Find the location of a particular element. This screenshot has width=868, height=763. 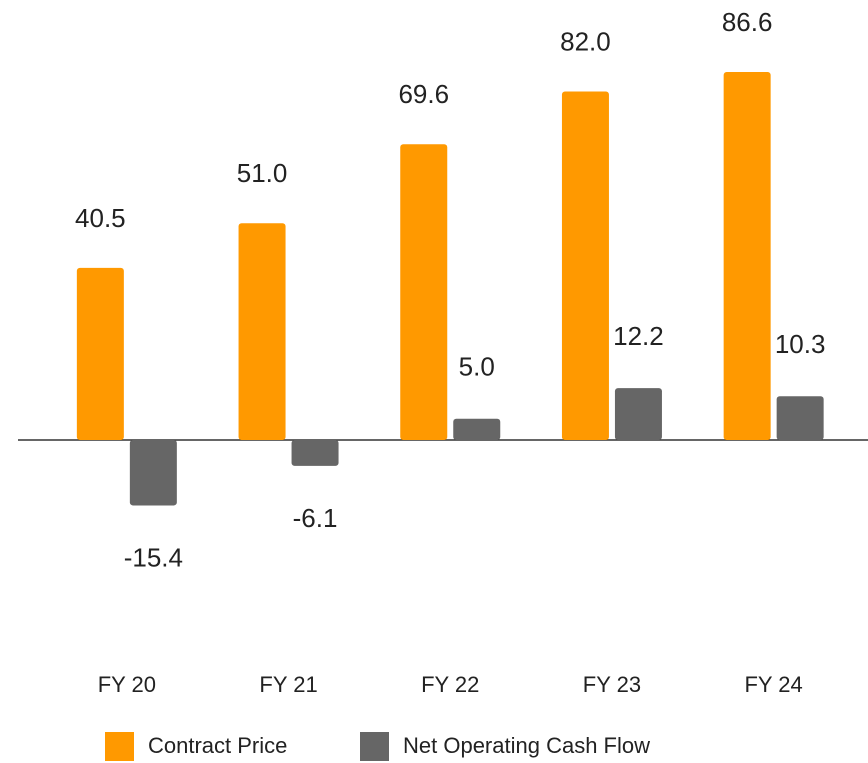

x-tick-label: FY 24 is located at coordinates (773, 684).